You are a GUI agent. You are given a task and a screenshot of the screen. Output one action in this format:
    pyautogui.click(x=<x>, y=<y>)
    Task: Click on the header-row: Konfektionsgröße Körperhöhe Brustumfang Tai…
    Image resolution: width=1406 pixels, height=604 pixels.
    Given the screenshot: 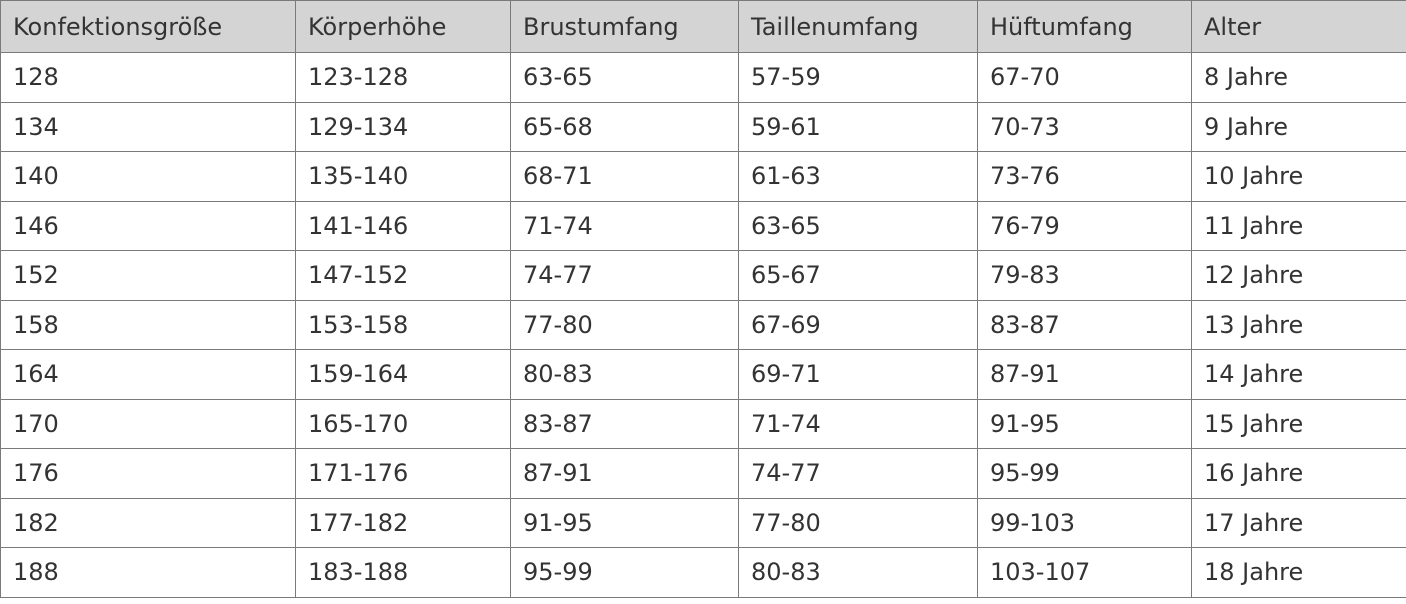 What is the action you would take?
    pyautogui.click(x=703, y=26)
    